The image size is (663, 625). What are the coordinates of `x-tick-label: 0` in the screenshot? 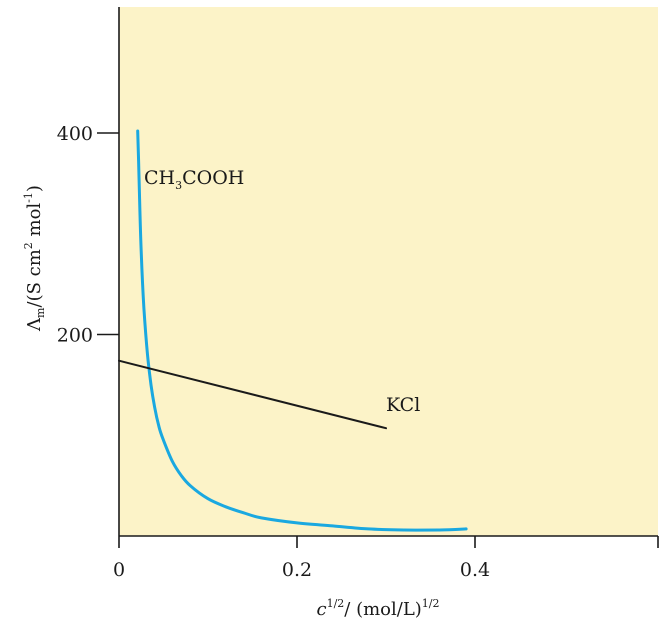 It's located at (119, 570).